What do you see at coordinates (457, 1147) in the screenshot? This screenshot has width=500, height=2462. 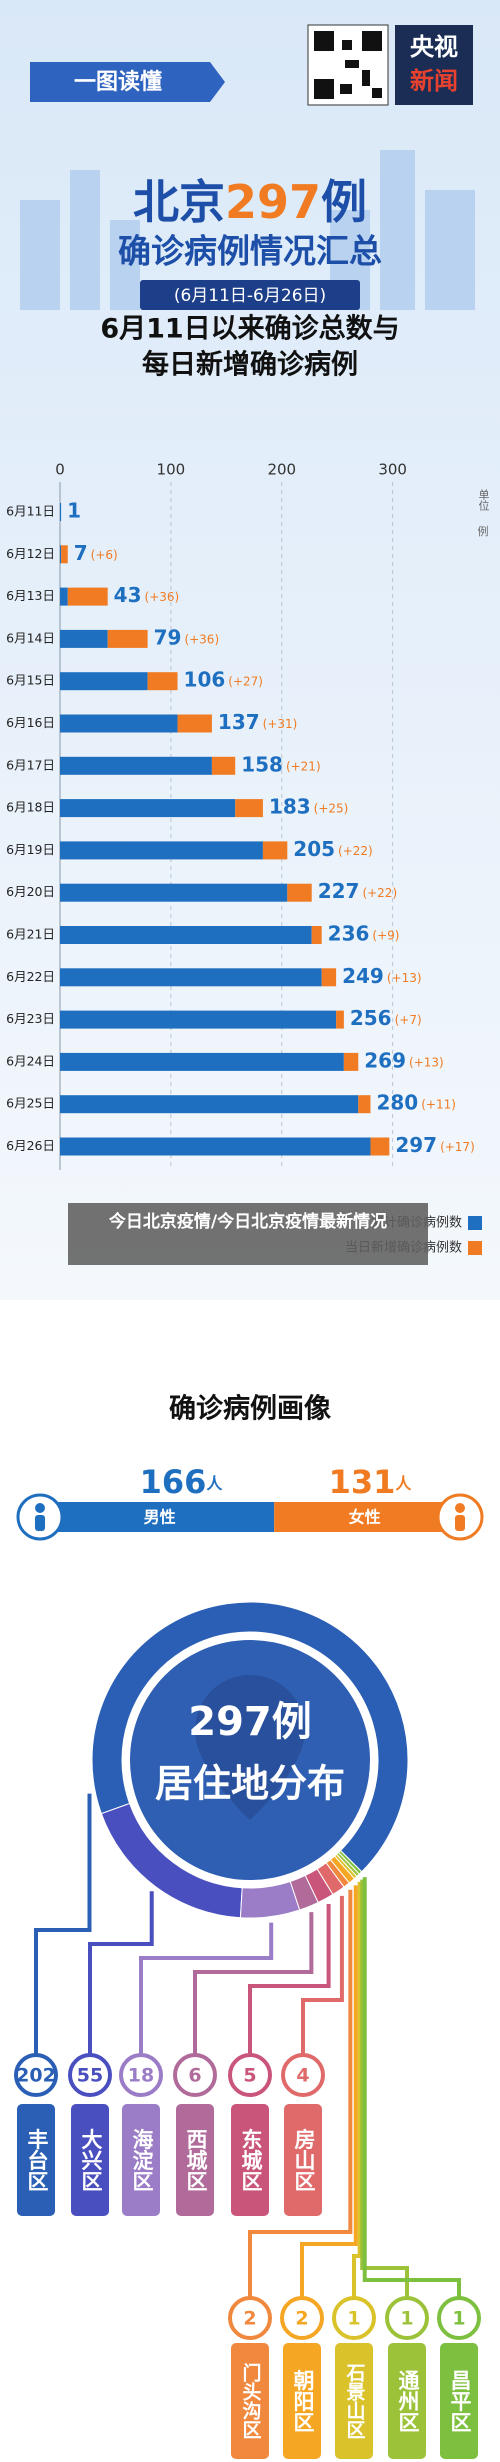 I see `value-label: (+17)` at bounding box center [457, 1147].